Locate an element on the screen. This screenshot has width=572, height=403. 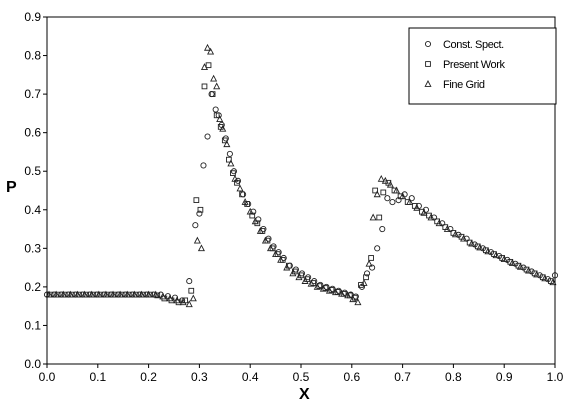
x-axis-ticks: 0.0 0.1 0.2 0.3 0.4 0.5 0.6 0.7 0.8 0.9 1.0 is located at coordinates (301, 374).